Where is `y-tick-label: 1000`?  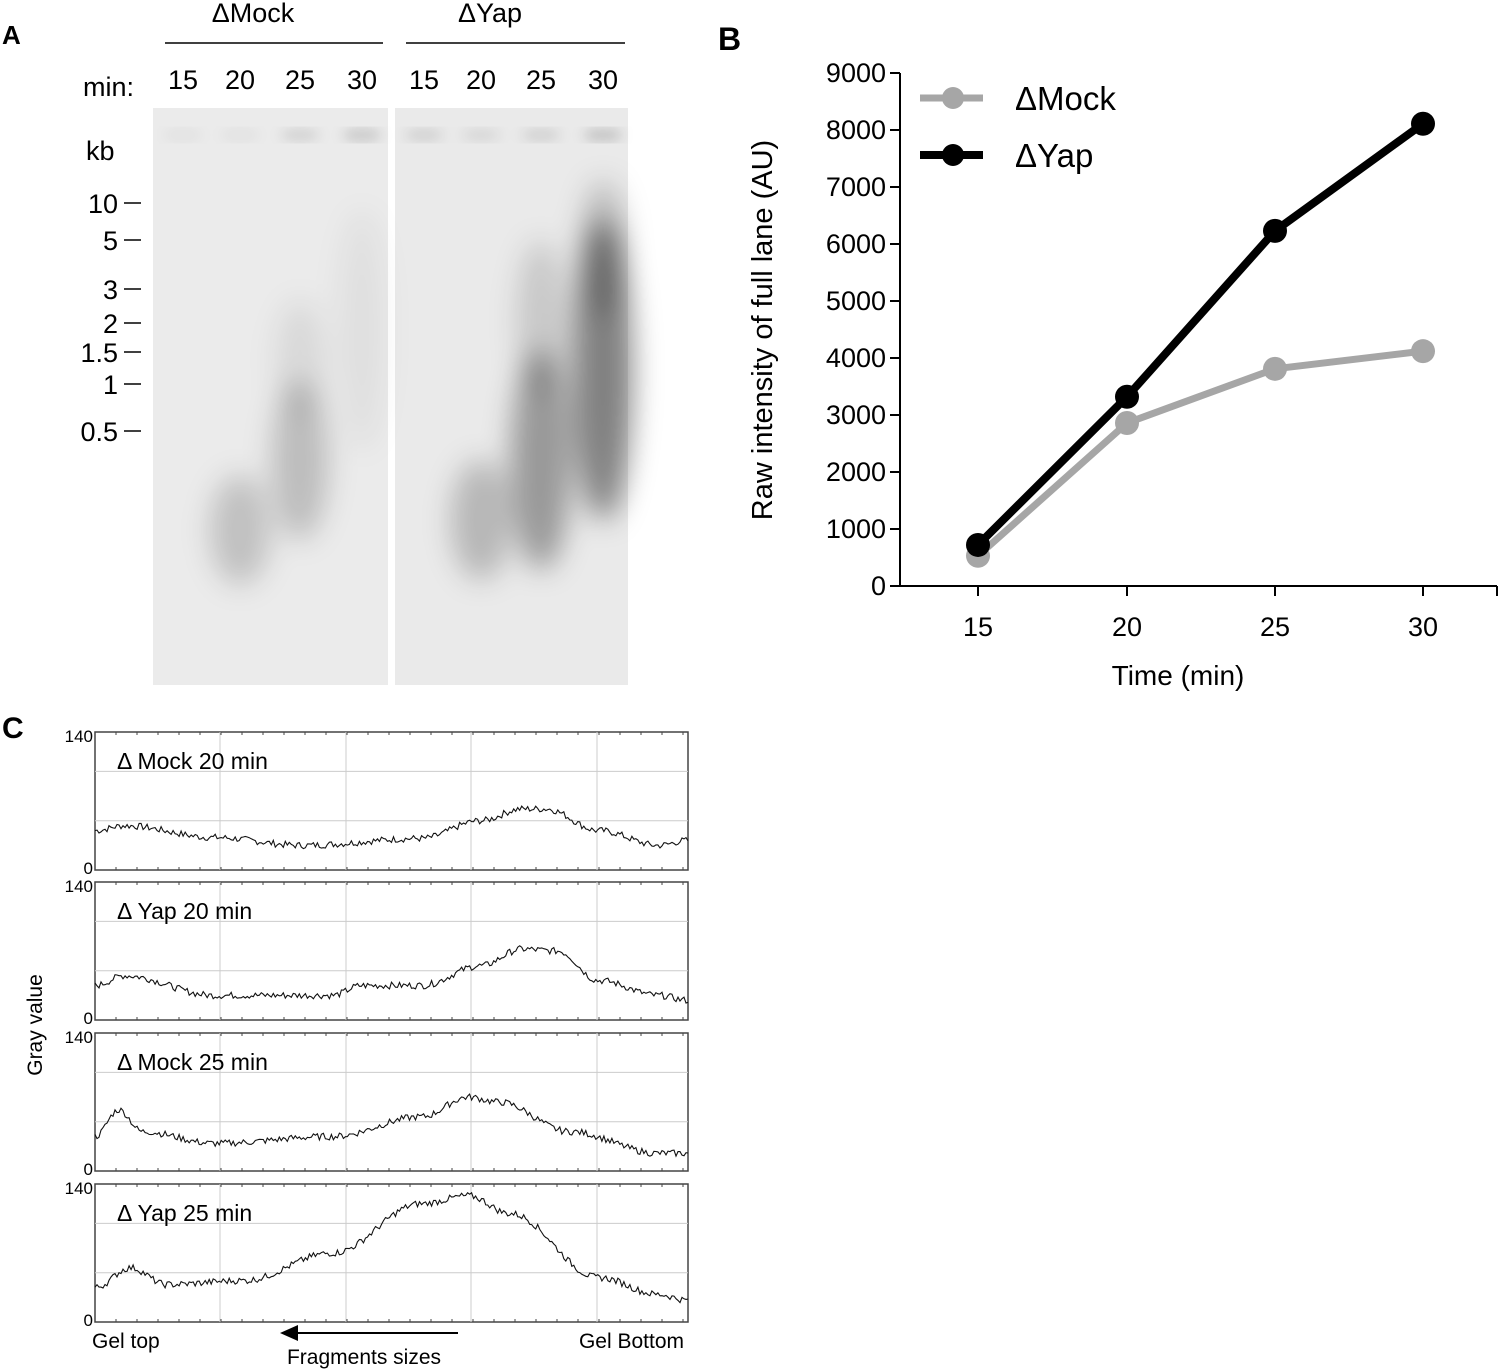
y-tick-label: 1000 is located at coordinates (856, 529).